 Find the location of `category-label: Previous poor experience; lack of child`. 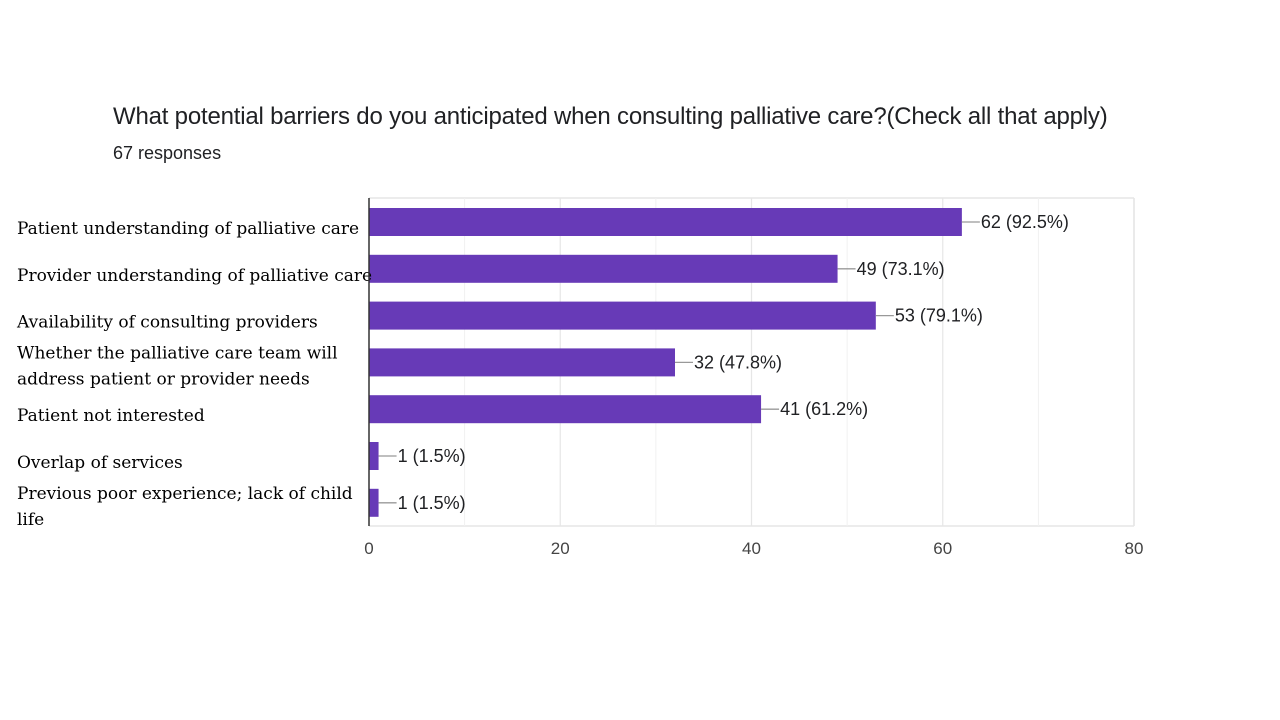

category-label: Previous poor experience; lack of child is located at coordinates (185, 494).